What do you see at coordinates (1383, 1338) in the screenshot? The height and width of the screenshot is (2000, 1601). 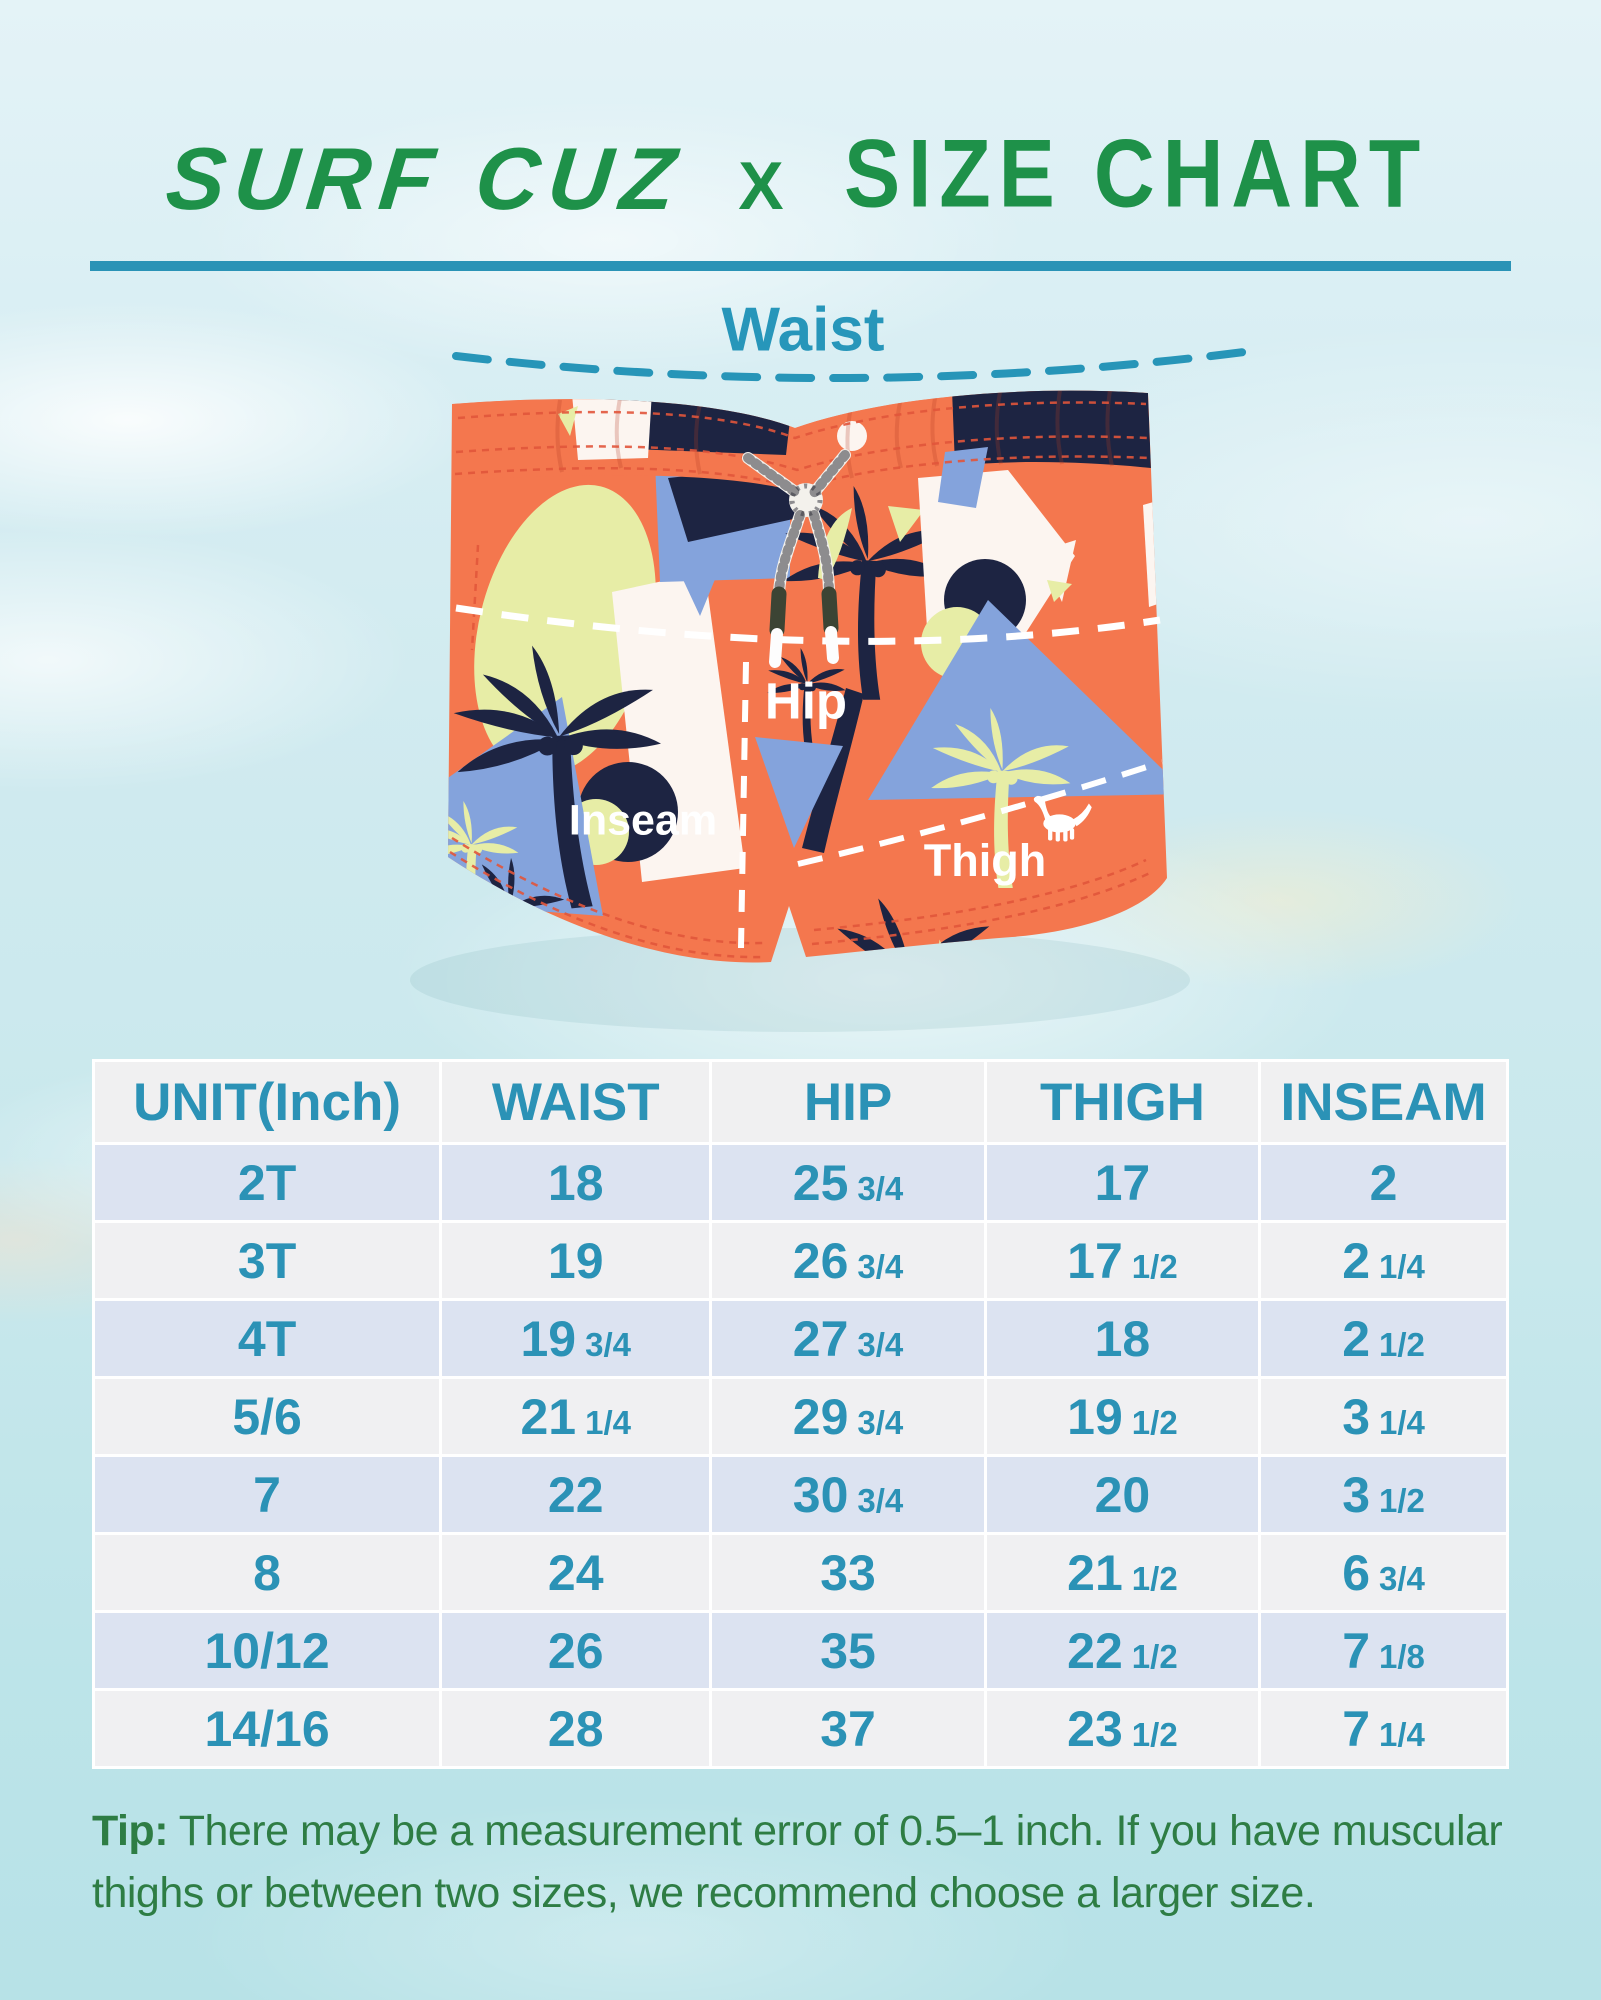 I see `value-cell: 2 1/2` at bounding box center [1383, 1338].